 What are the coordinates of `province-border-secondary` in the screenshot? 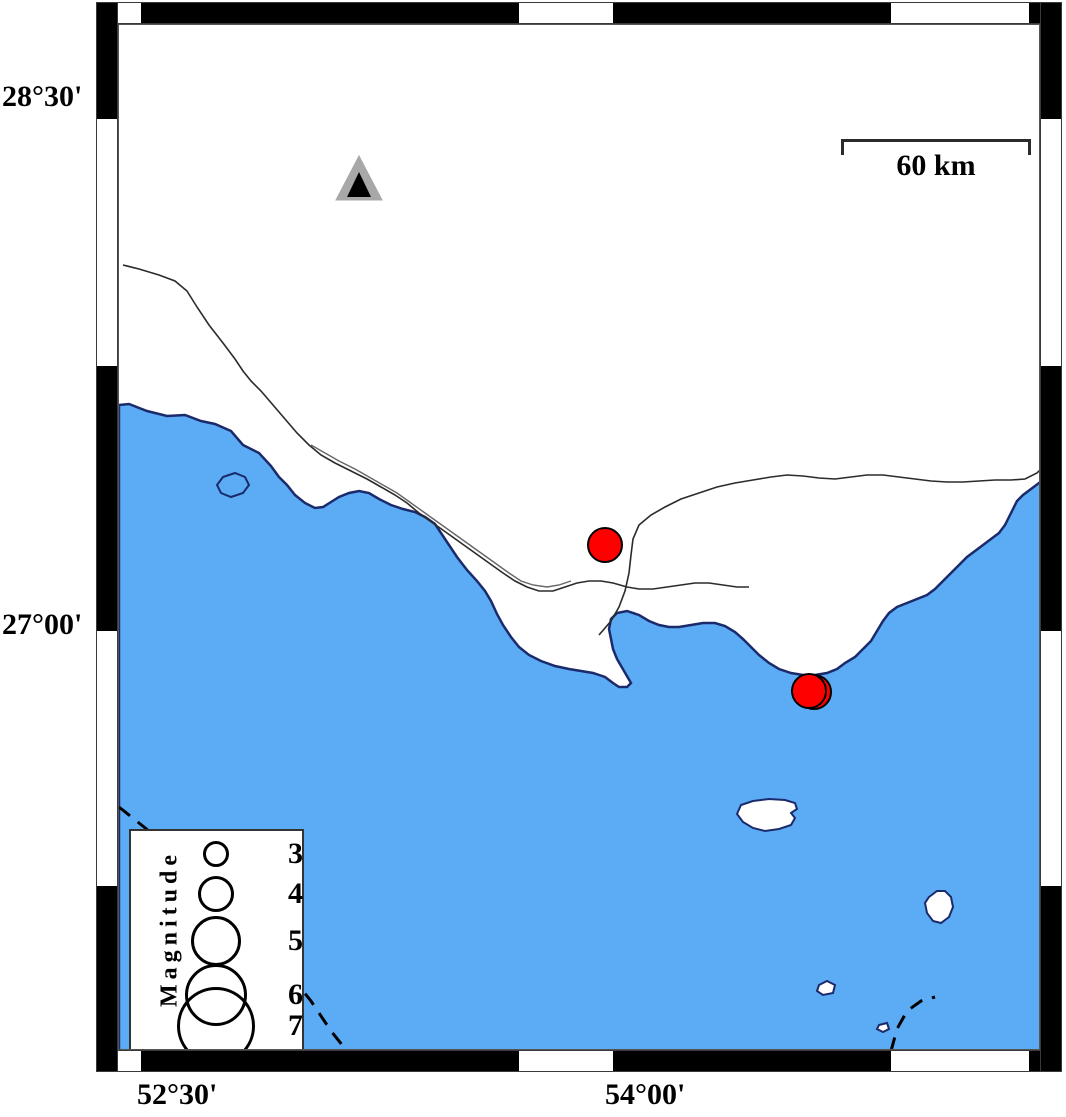 It's located at (441, 516).